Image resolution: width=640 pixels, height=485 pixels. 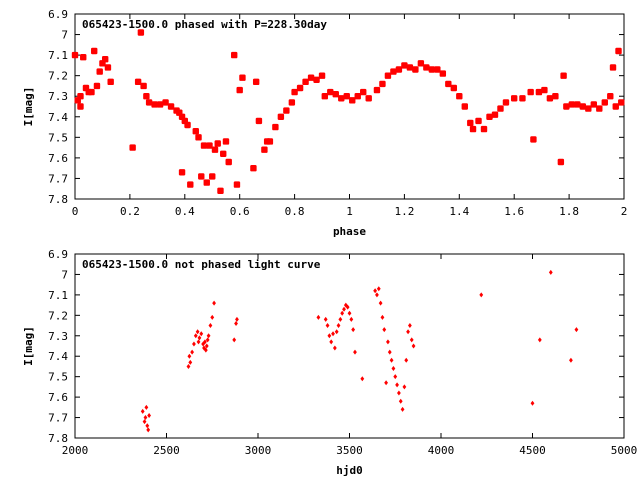 What do you see at coordinates (28, 346) in the screenshot?
I see `unphased-y-axis-label: I[mag]` at bounding box center [28, 346].